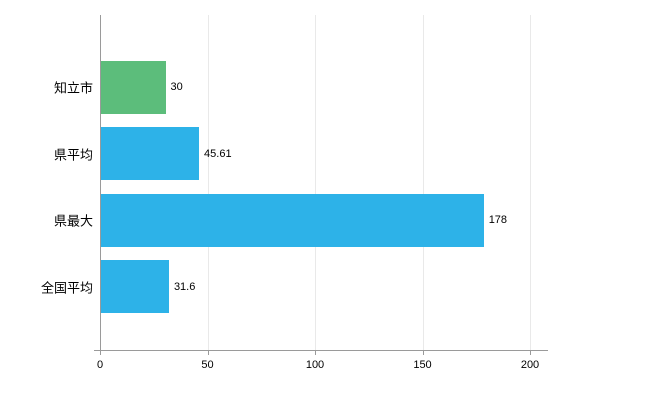 This screenshot has height=400, width=650. I want to click on x-tick-label: 150, so click(422, 365).